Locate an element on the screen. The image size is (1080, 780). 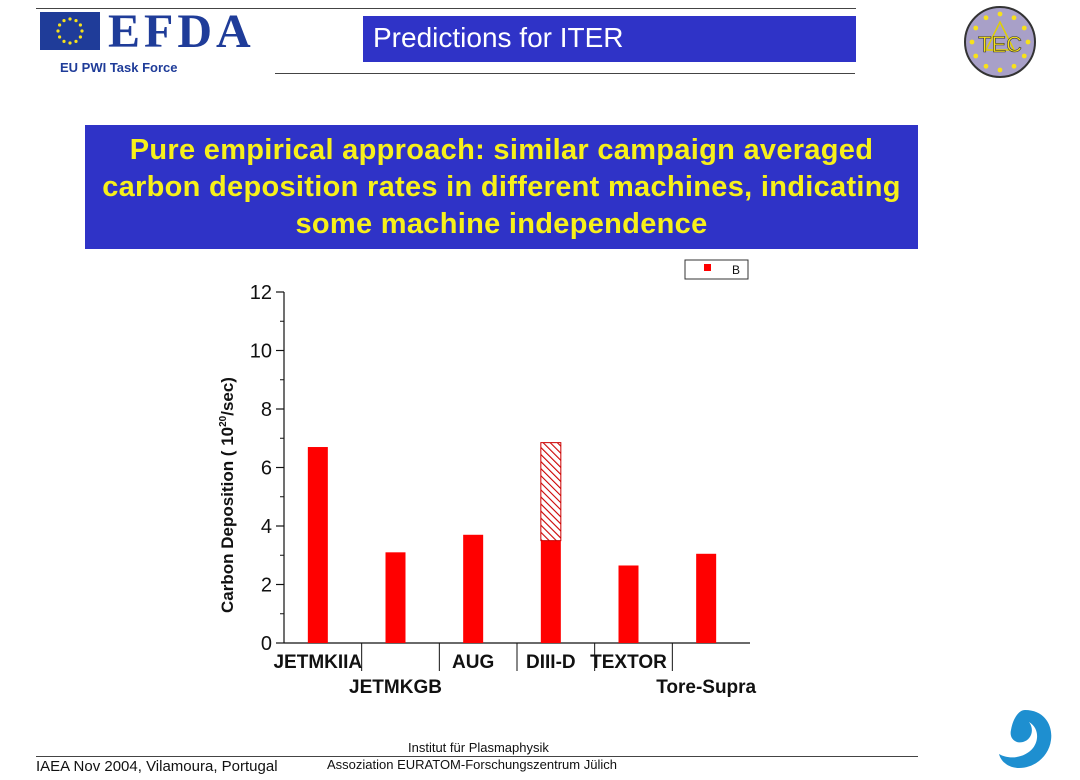
legend-label: B is located at coordinates (736, 270).